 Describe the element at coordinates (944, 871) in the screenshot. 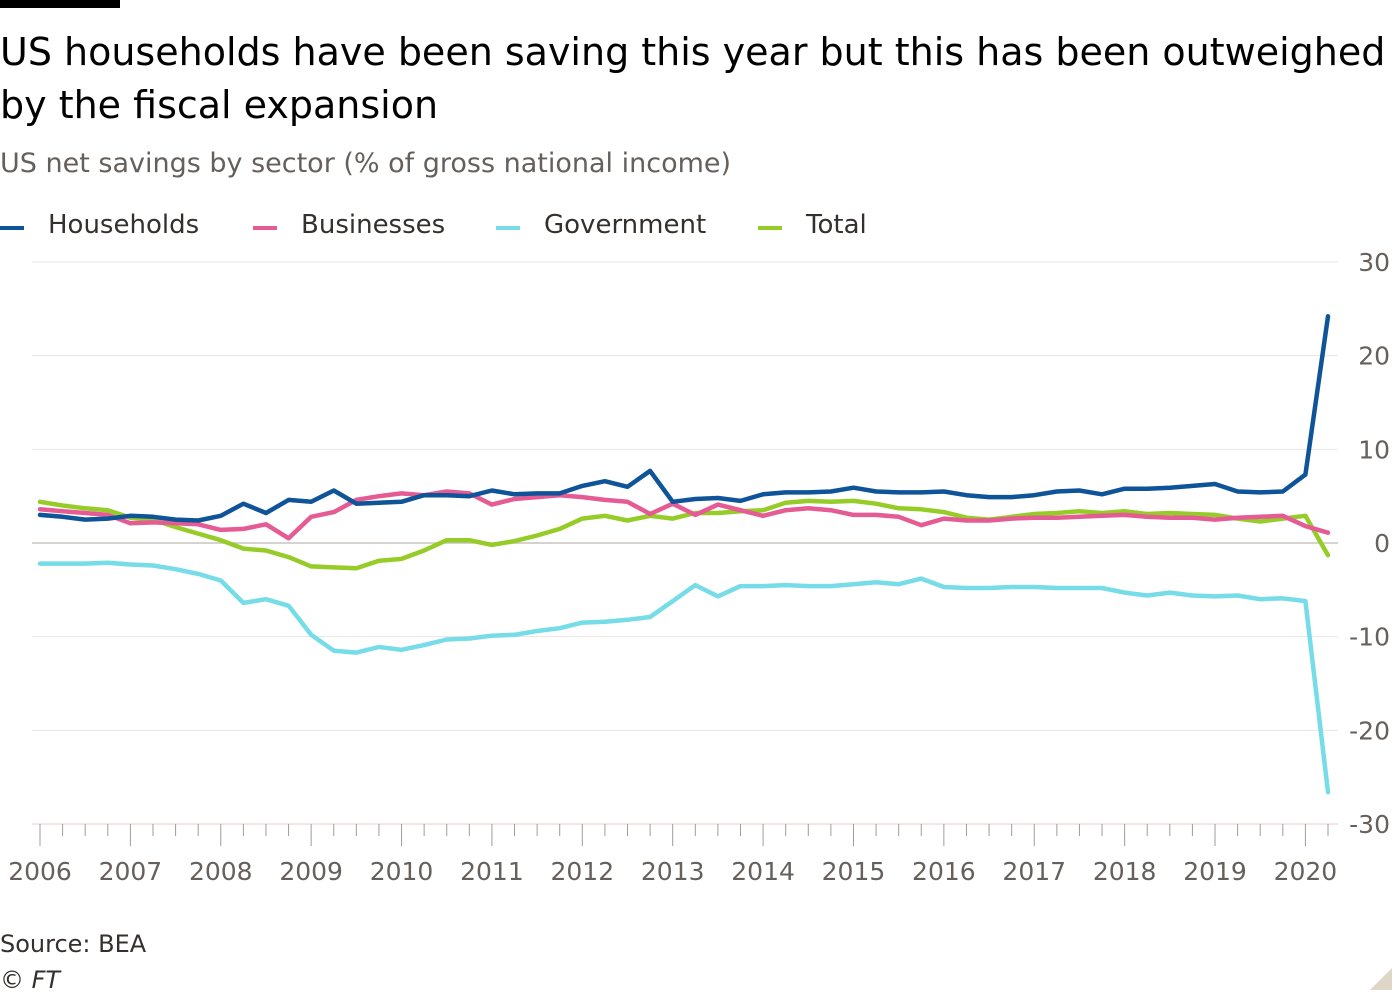

I see `x-tick-label: 2016` at that location.